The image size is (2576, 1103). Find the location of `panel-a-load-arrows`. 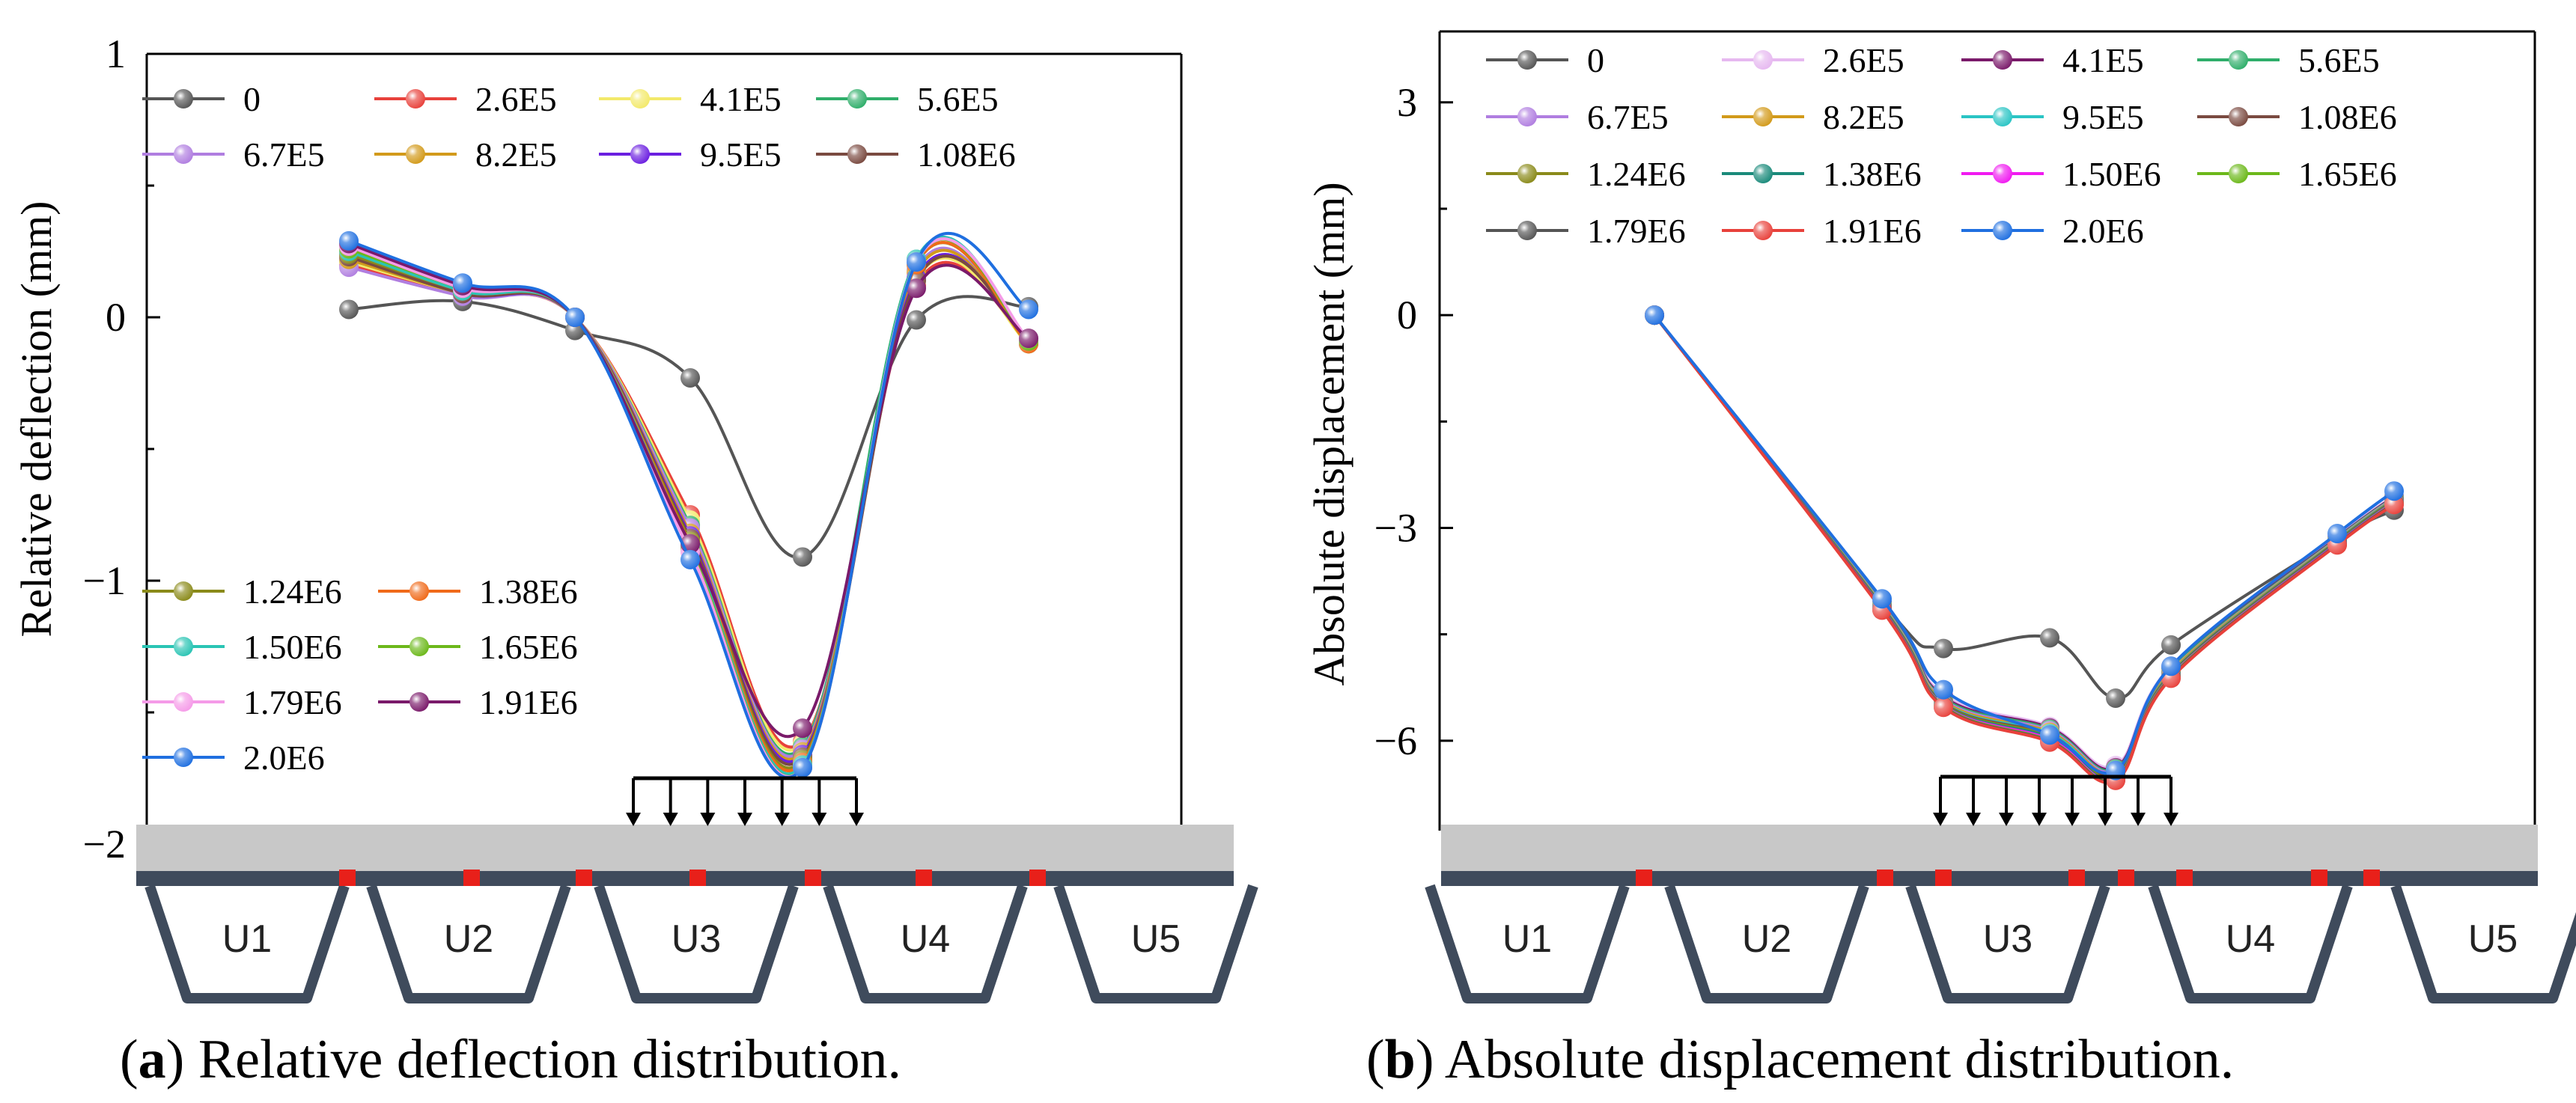

panel-a-load-arrows is located at coordinates (745, 801).